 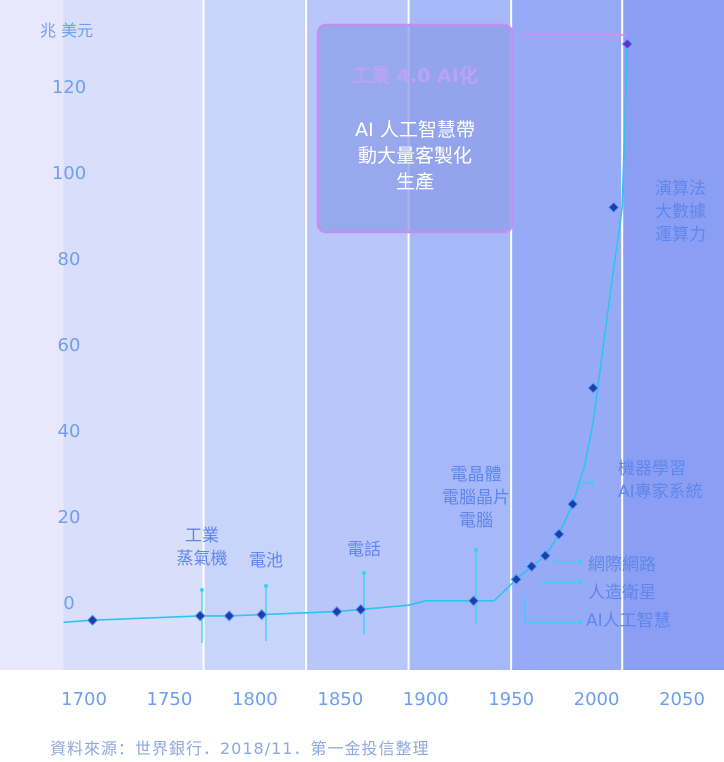 What do you see at coordinates (652, 469) in the screenshot?
I see `annotation-label: 機器學習` at bounding box center [652, 469].